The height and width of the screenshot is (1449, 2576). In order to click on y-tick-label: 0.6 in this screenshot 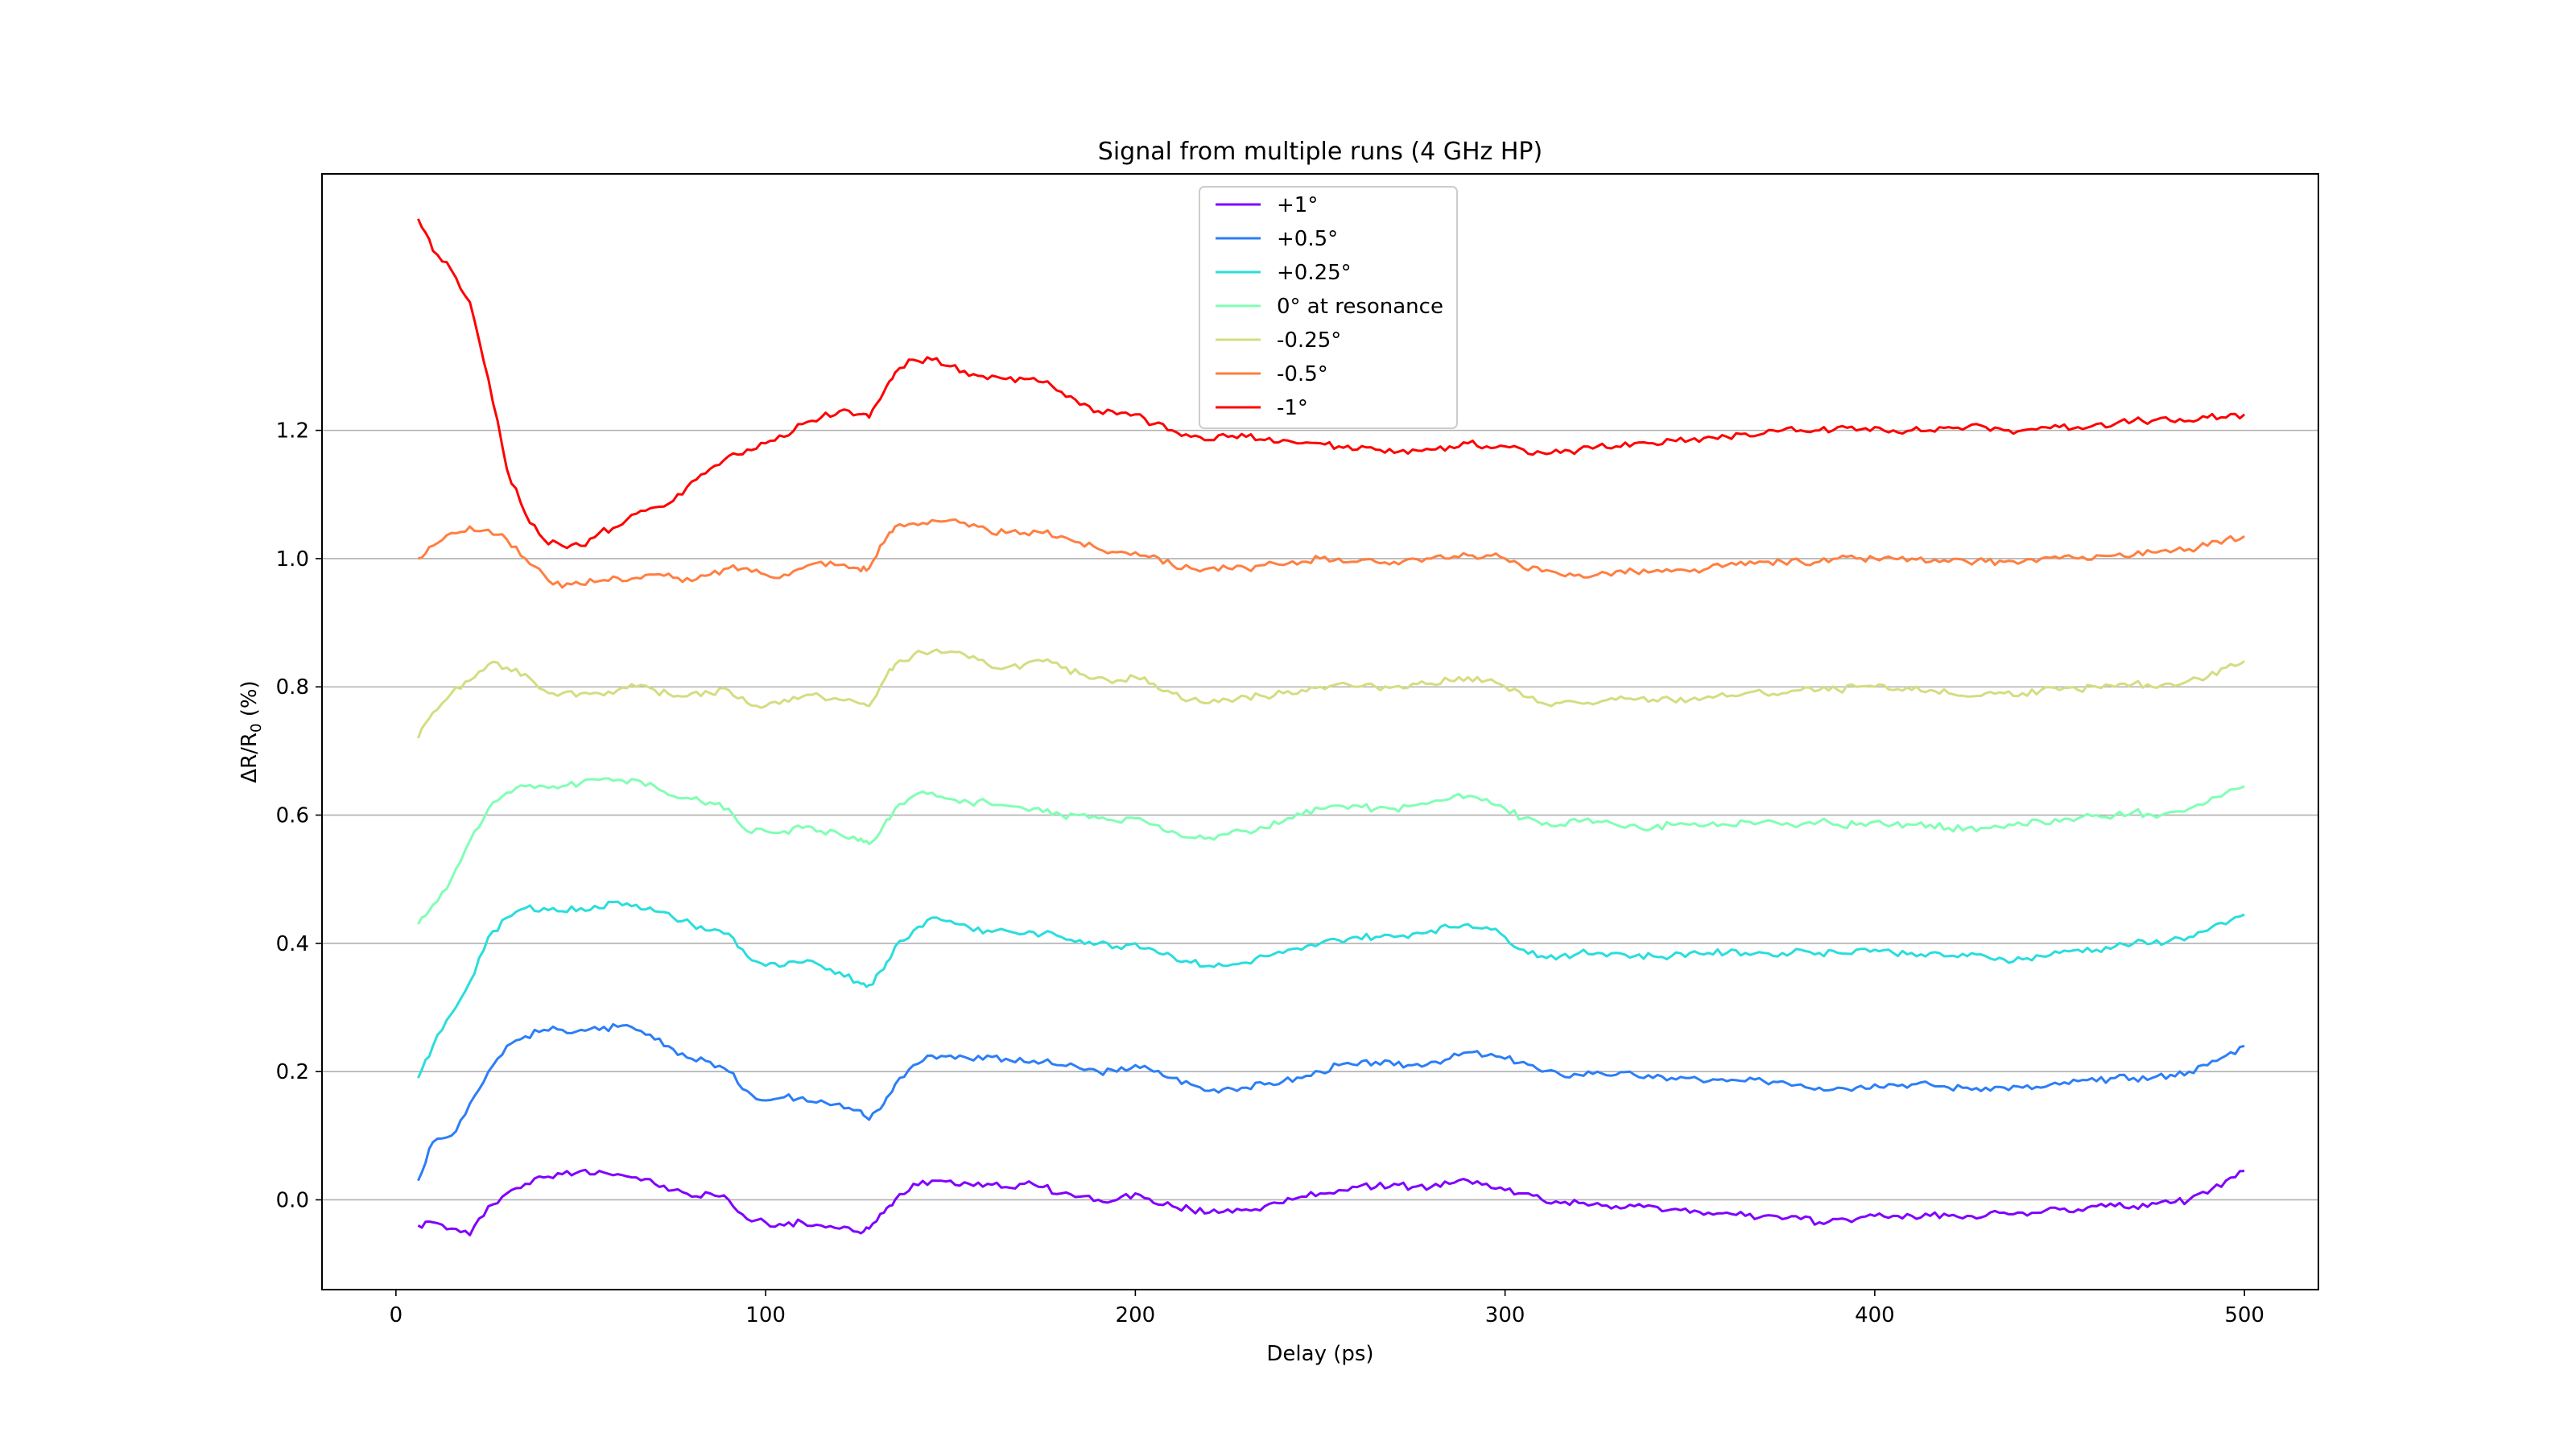, I will do `click(292, 816)`.